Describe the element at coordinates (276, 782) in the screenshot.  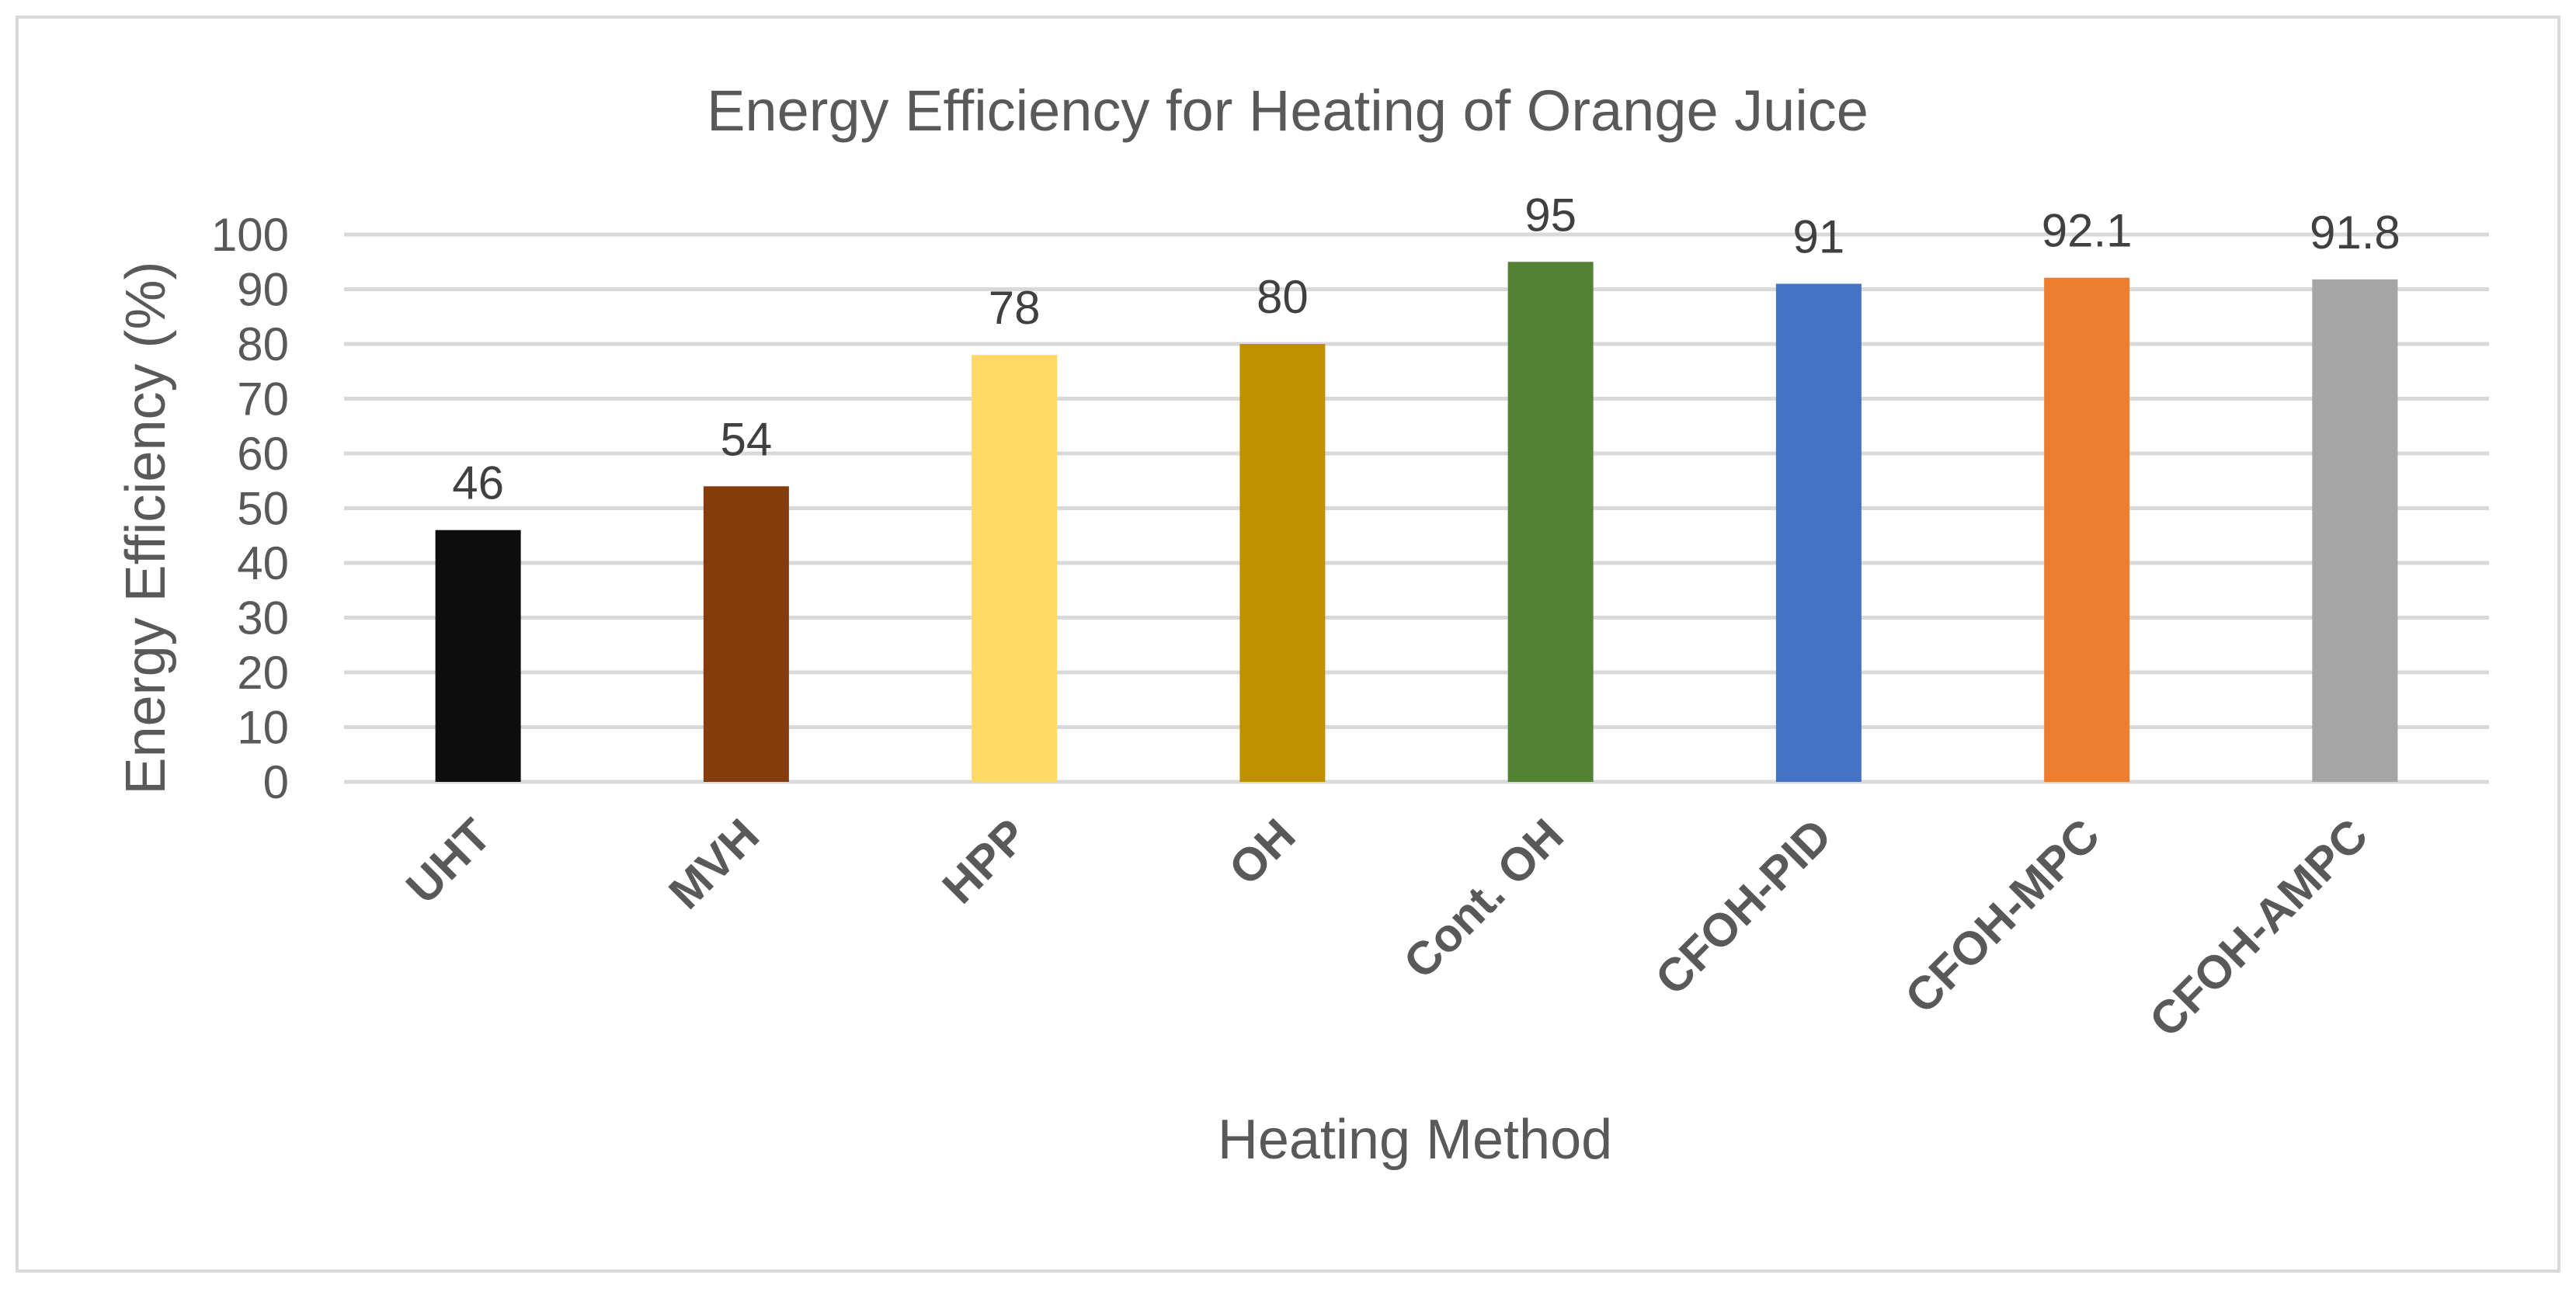
I see `y-tick-label: 0` at that location.